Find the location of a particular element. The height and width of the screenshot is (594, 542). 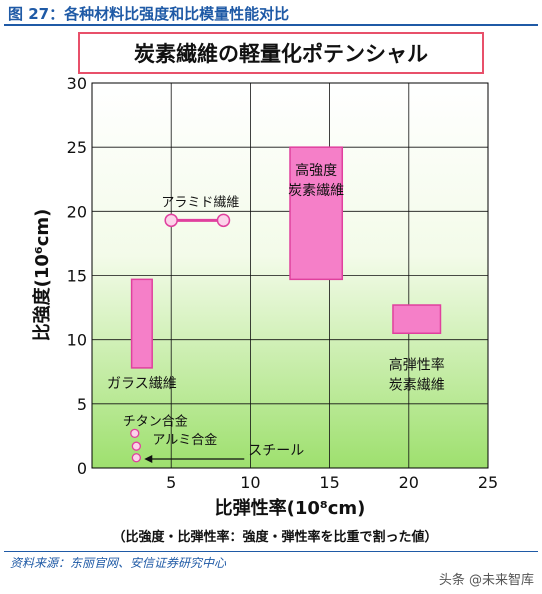

material-label: アルミ合金 is located at coordinates (184, 440).